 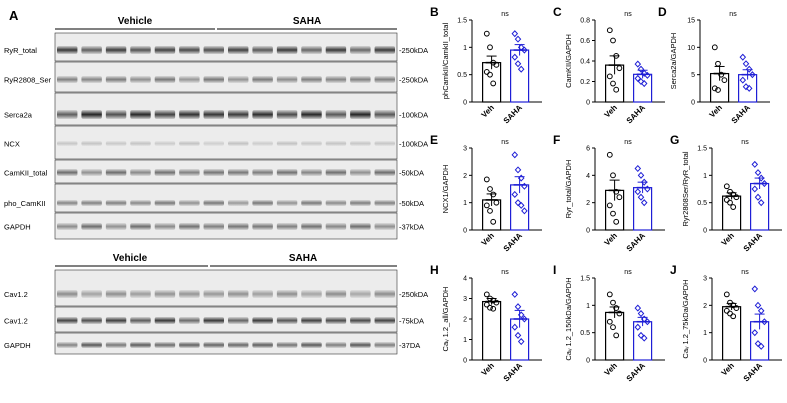 I want to click on y-tick-label: 3, so click(x=705, y=279).